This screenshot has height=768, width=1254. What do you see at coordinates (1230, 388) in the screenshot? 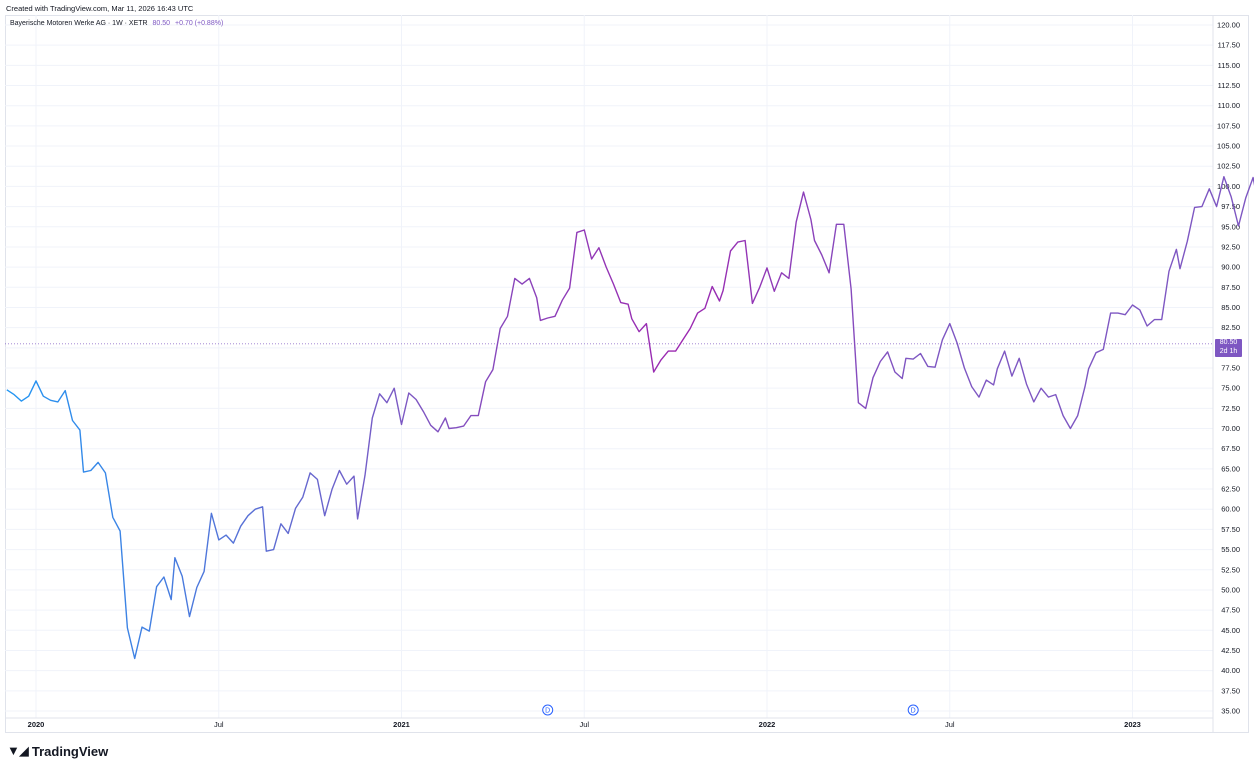
I see `y-tick-label: 75.00` at bounding box center [1230, 388].